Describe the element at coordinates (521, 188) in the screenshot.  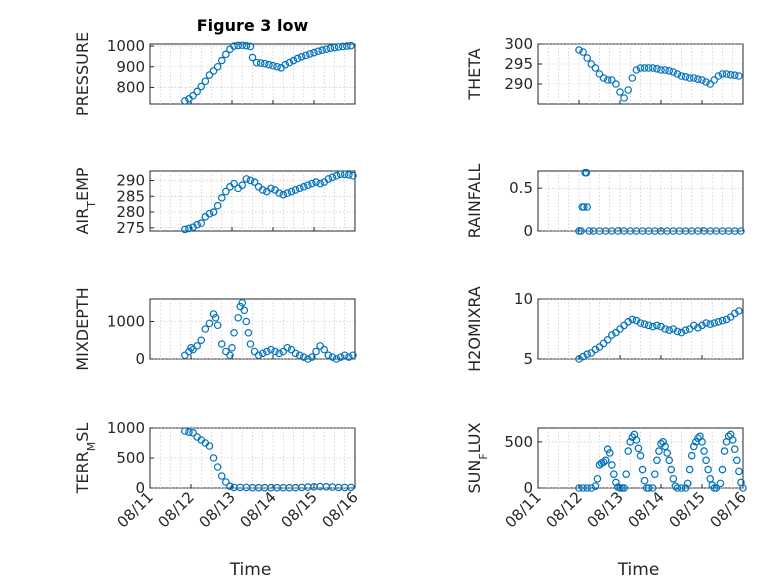
I see `y-tick-label: 0.5` at that location.